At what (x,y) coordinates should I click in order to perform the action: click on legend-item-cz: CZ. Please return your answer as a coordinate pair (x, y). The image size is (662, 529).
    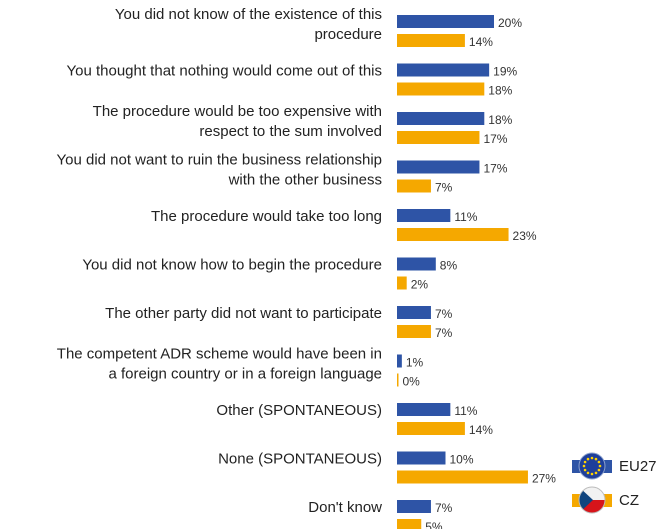
    Looking at the image, I should click on (605, 500).